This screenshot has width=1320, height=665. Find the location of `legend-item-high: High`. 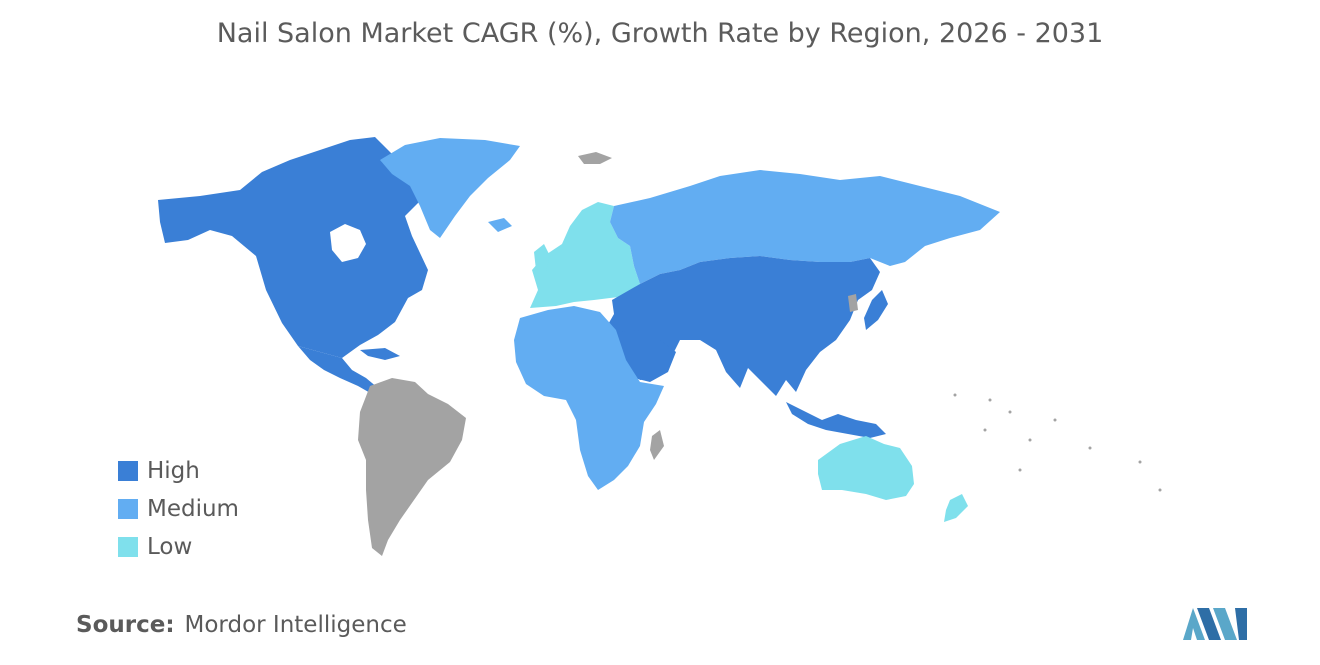

legend-item-high: High is located at coordinates (178, 471).